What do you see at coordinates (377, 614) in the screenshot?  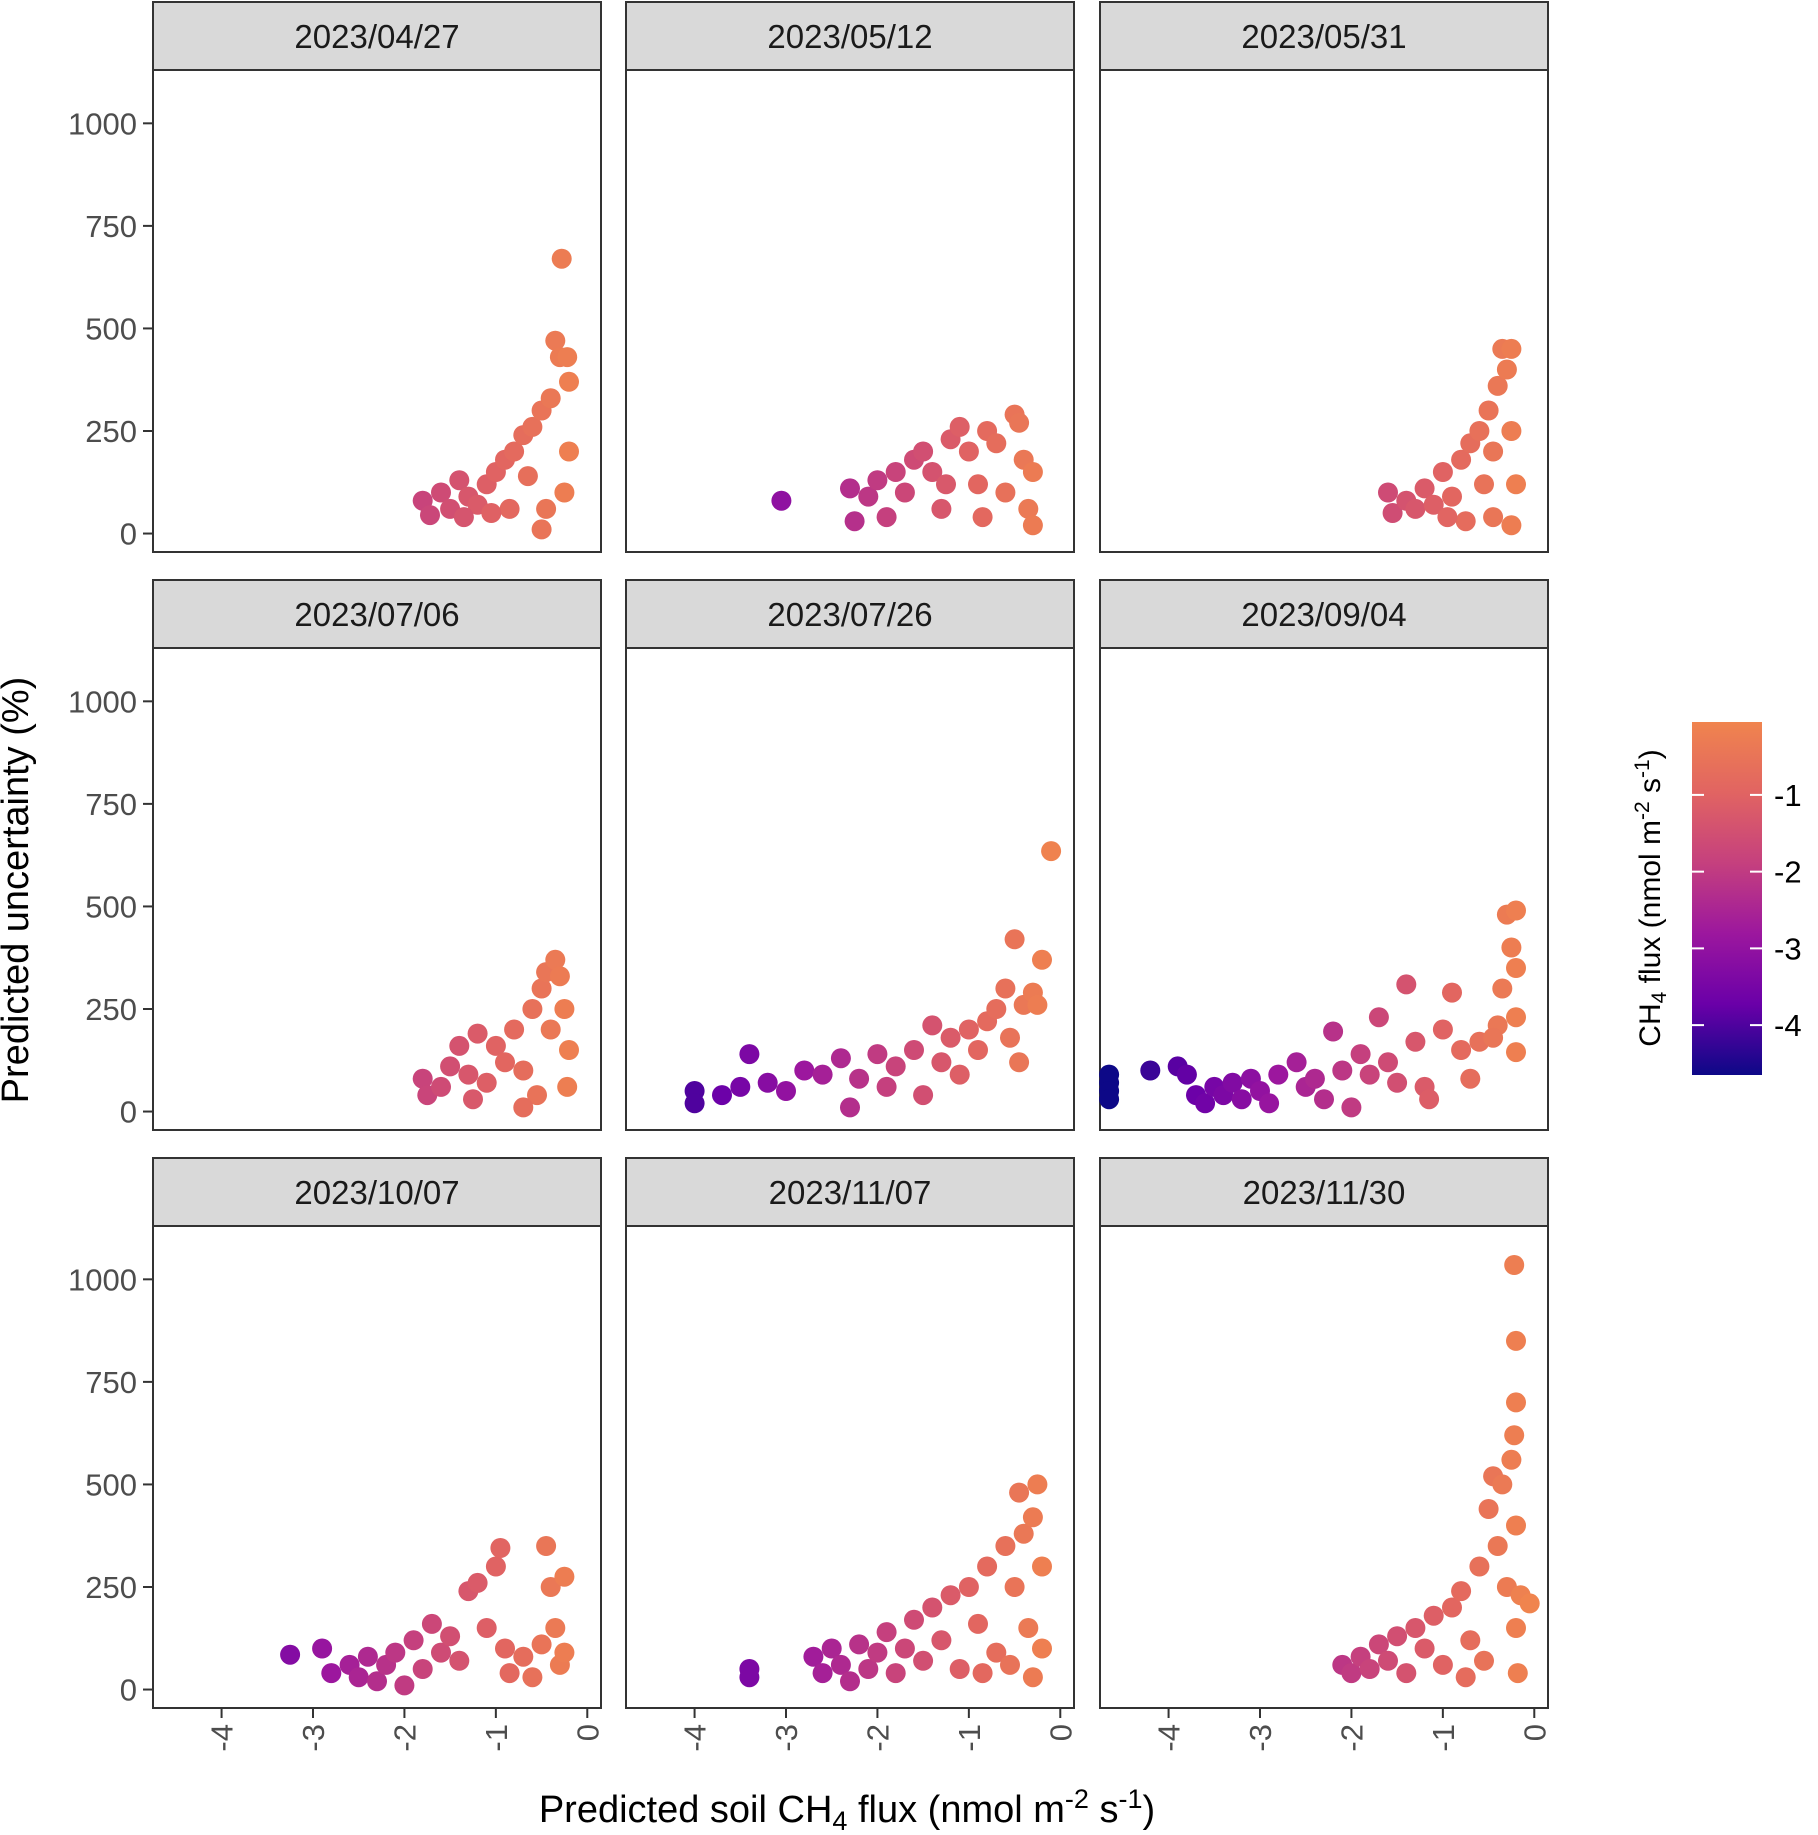 I see `facet-strip` at bounding box center [377, 614].